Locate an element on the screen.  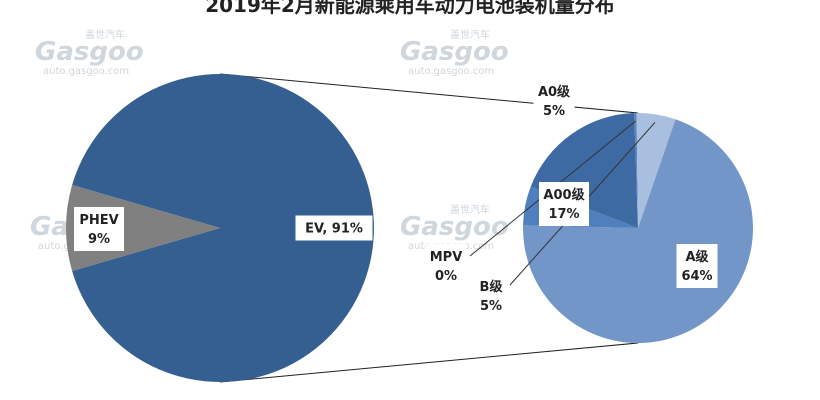
label-phev: PHEV 9% is located at coordinates (99, 229).